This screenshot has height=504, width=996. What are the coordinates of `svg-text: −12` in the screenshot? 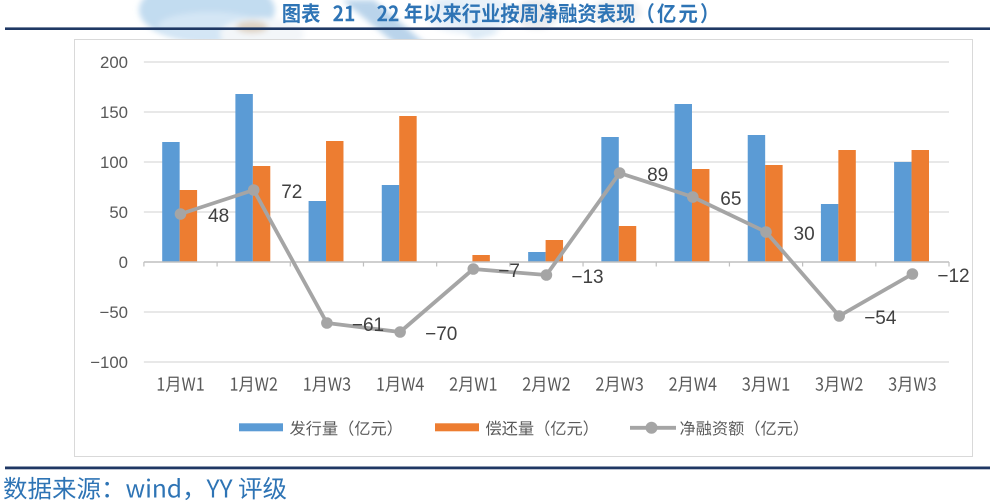 It's located at (953, 276).